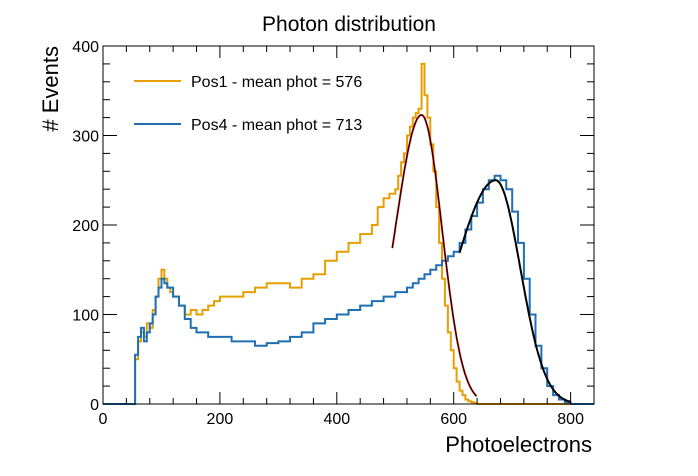  Describe the element at coordinates (453, 419) in the screenshot. I see `x-tick-label: 600` at that location.